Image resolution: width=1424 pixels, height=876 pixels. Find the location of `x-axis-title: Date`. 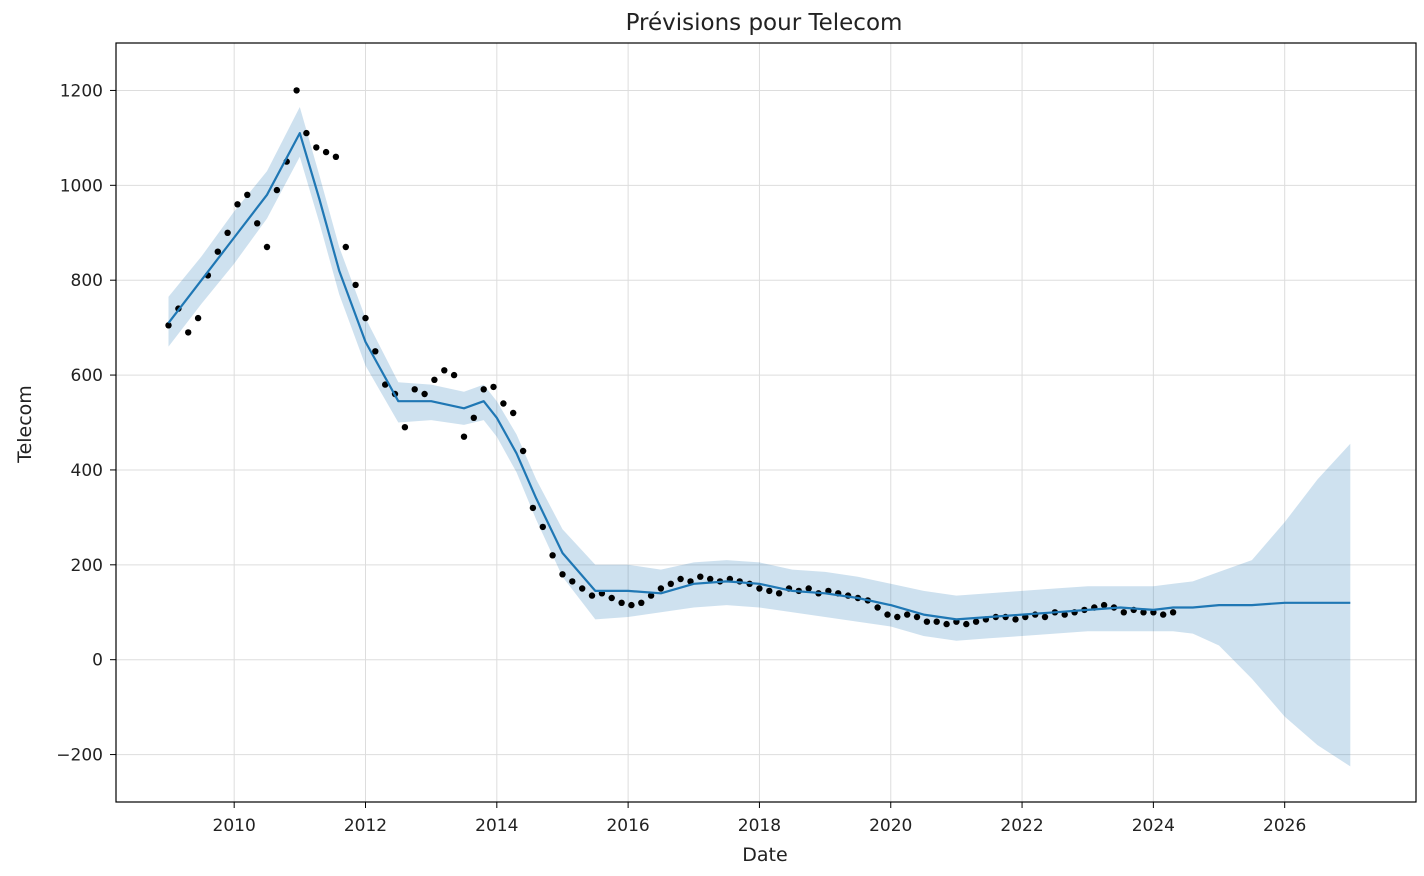

x-axis-title: Date is located at coordinates (764, 855).